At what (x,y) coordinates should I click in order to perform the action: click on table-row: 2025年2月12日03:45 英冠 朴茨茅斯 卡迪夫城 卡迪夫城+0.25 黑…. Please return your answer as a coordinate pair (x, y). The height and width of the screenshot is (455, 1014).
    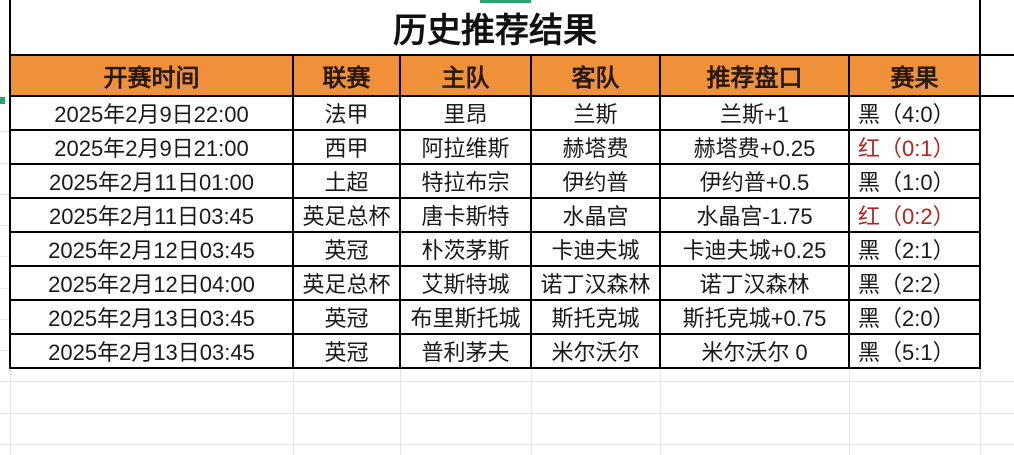
    Looking at the image, I should click on (511, 249).